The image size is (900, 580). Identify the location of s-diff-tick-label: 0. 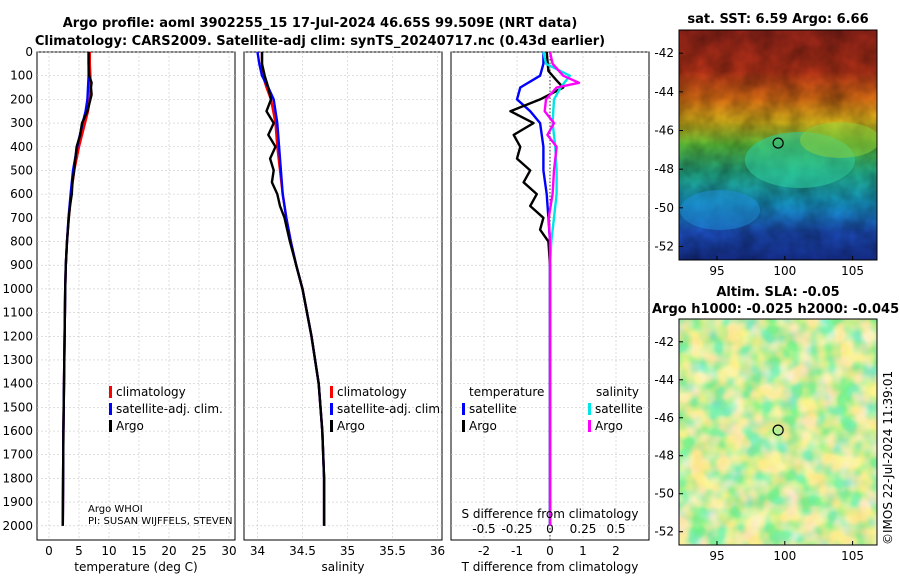
(550, 529).